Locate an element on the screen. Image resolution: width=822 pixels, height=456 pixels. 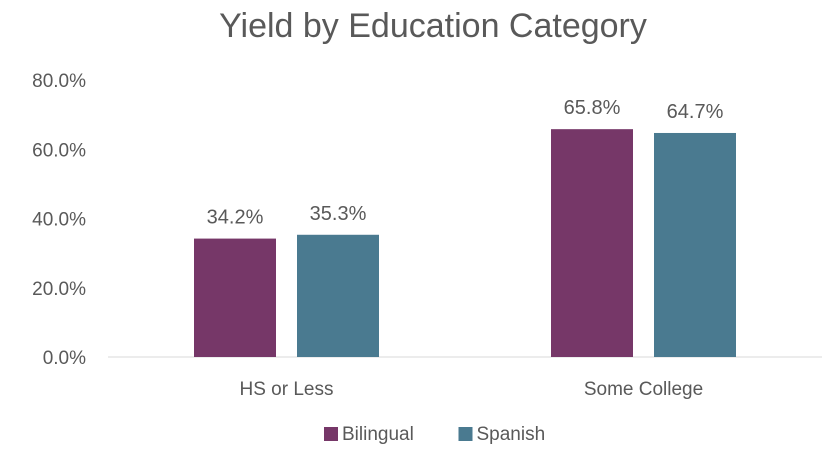
x-tick-label: HS or Less is located at coordinates (287, 389).